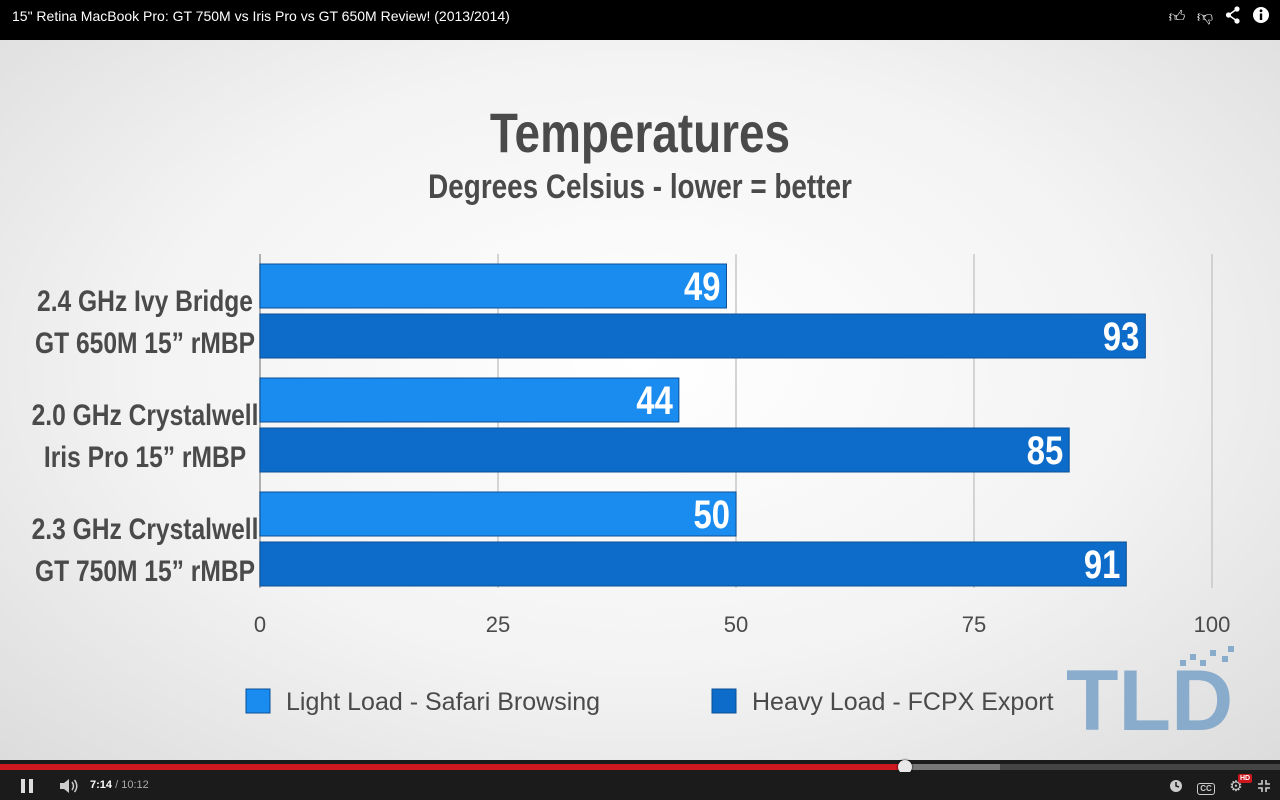  Describe the element at coordinates (640, 786) in the screenshot. I see `player-controls: 7:14 / 10:12 CC ⚙︎ HD` at that location.